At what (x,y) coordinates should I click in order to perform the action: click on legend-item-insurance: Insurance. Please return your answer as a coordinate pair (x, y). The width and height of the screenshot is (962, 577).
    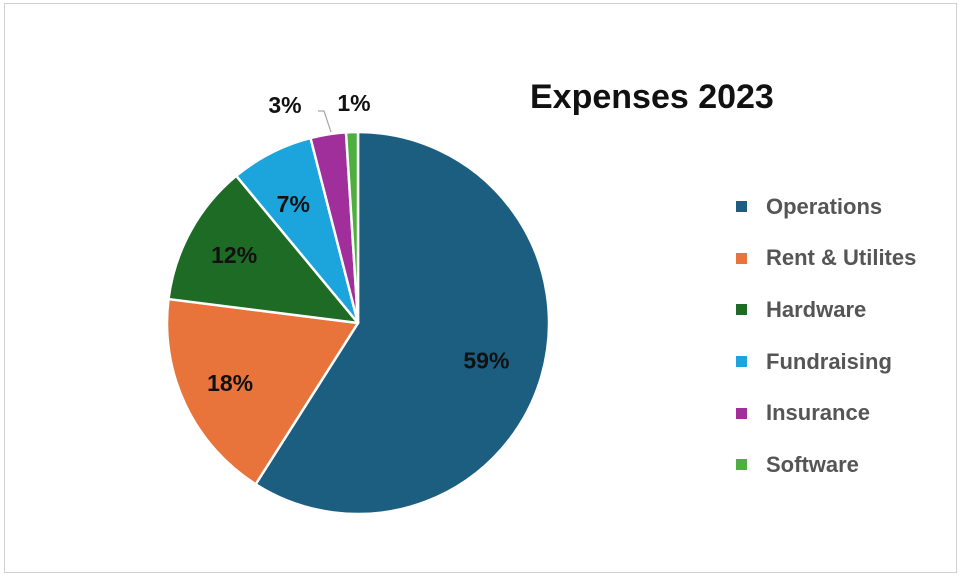
    Looking at the image, I should click on (826, 413).